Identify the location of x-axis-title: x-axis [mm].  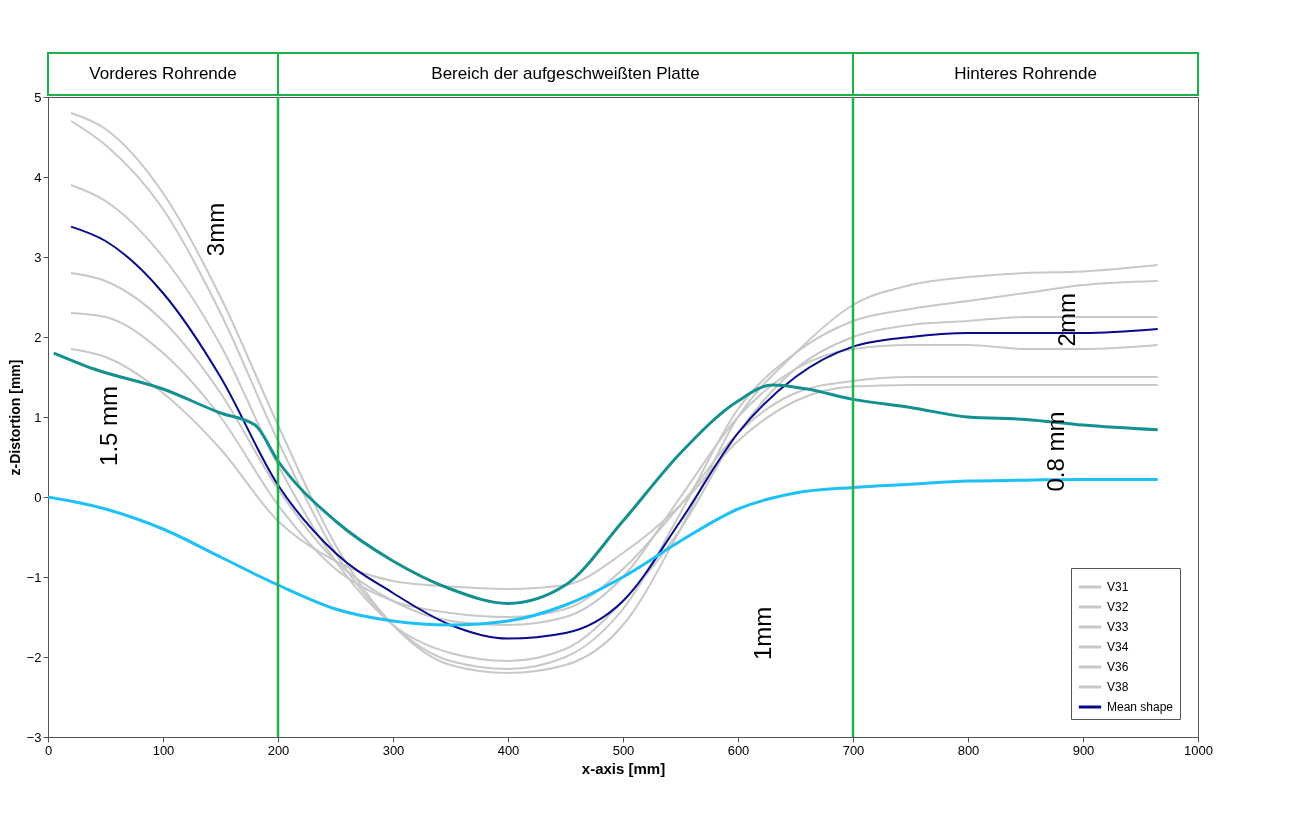
(623, 768).